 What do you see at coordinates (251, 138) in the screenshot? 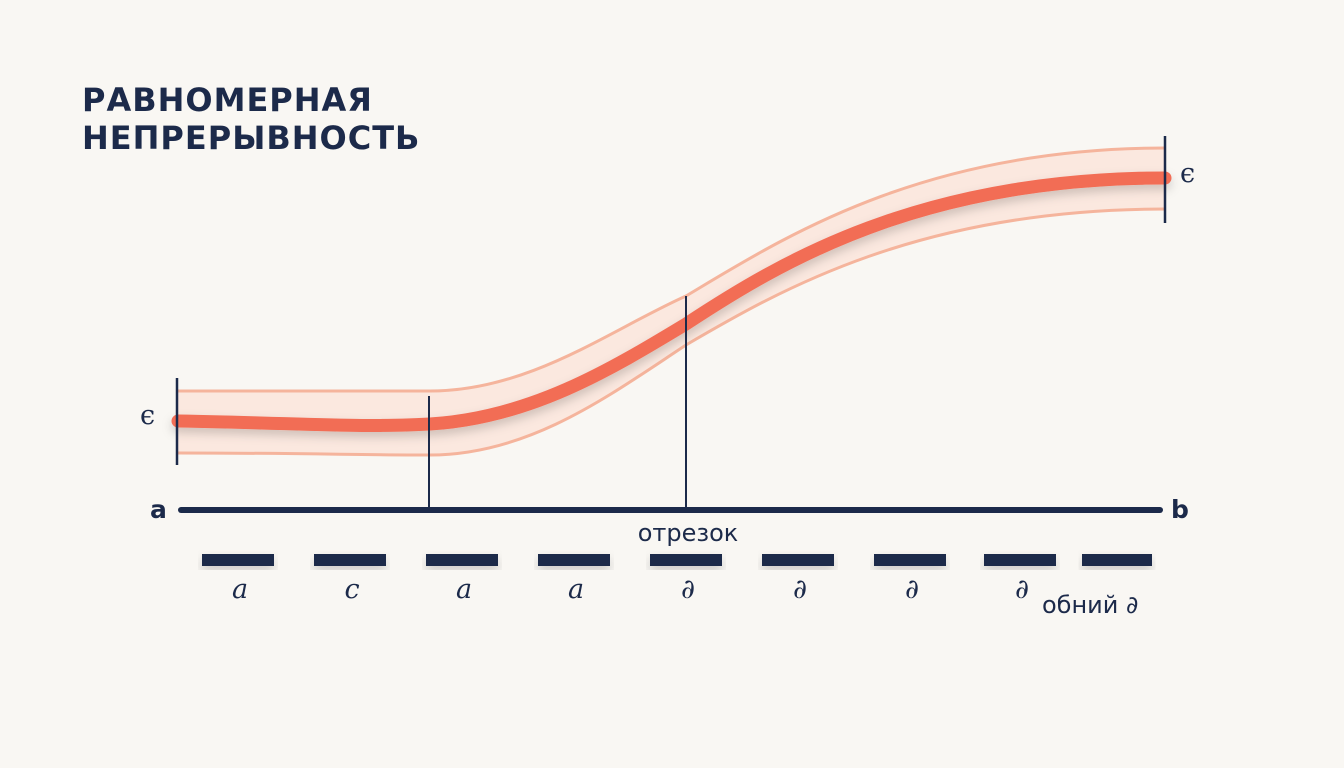
I see `title-line-2: НЕПРЕРЫВНОСТЬ` at bounding box center [251, 138].